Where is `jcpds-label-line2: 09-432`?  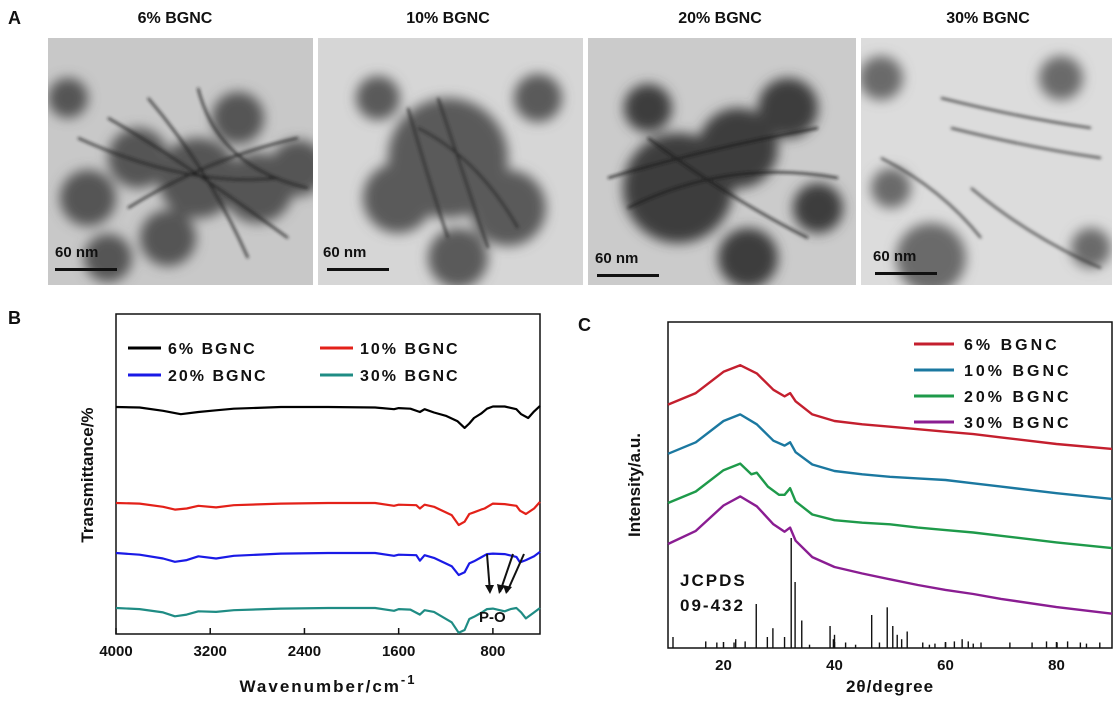
jcpds-label-line2: 09-432 is located at coordinates (712, 605).